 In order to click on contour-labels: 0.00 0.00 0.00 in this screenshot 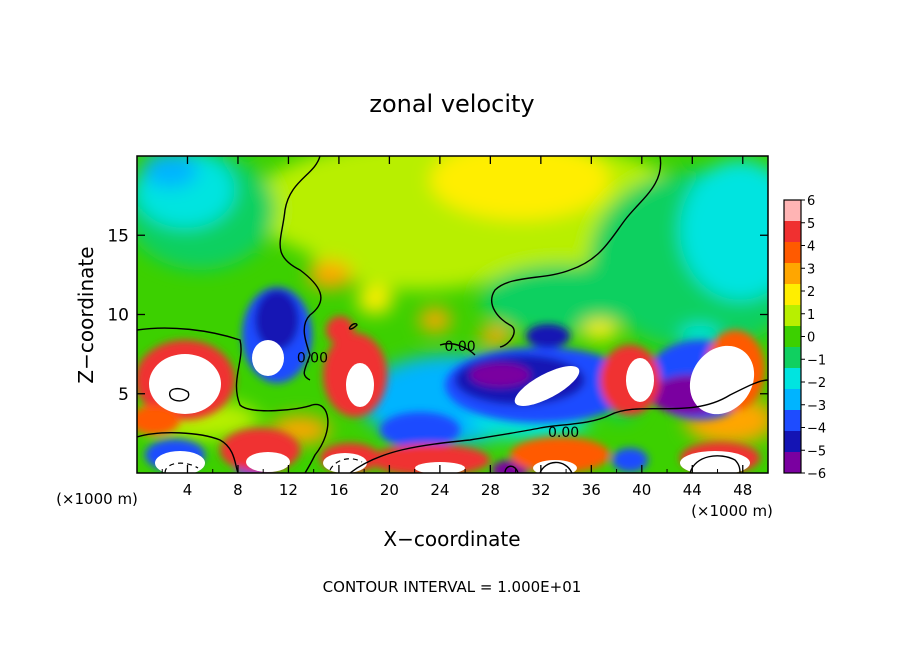, I will do `click(438, 390)`.